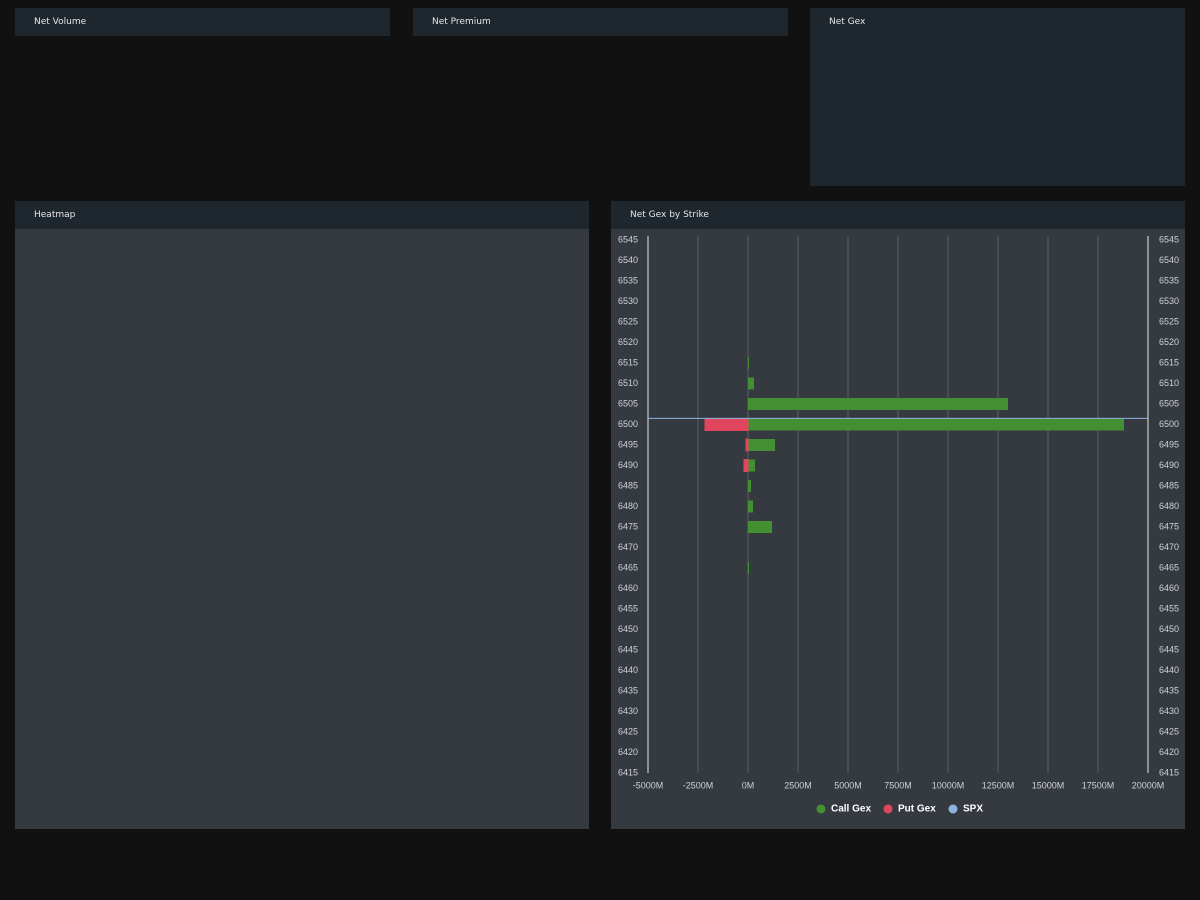  What do you see at coordinates (1169, 711) in the screenshot?
I see `y-tick-label-right: 6430` at bounding box center [1169, 711].